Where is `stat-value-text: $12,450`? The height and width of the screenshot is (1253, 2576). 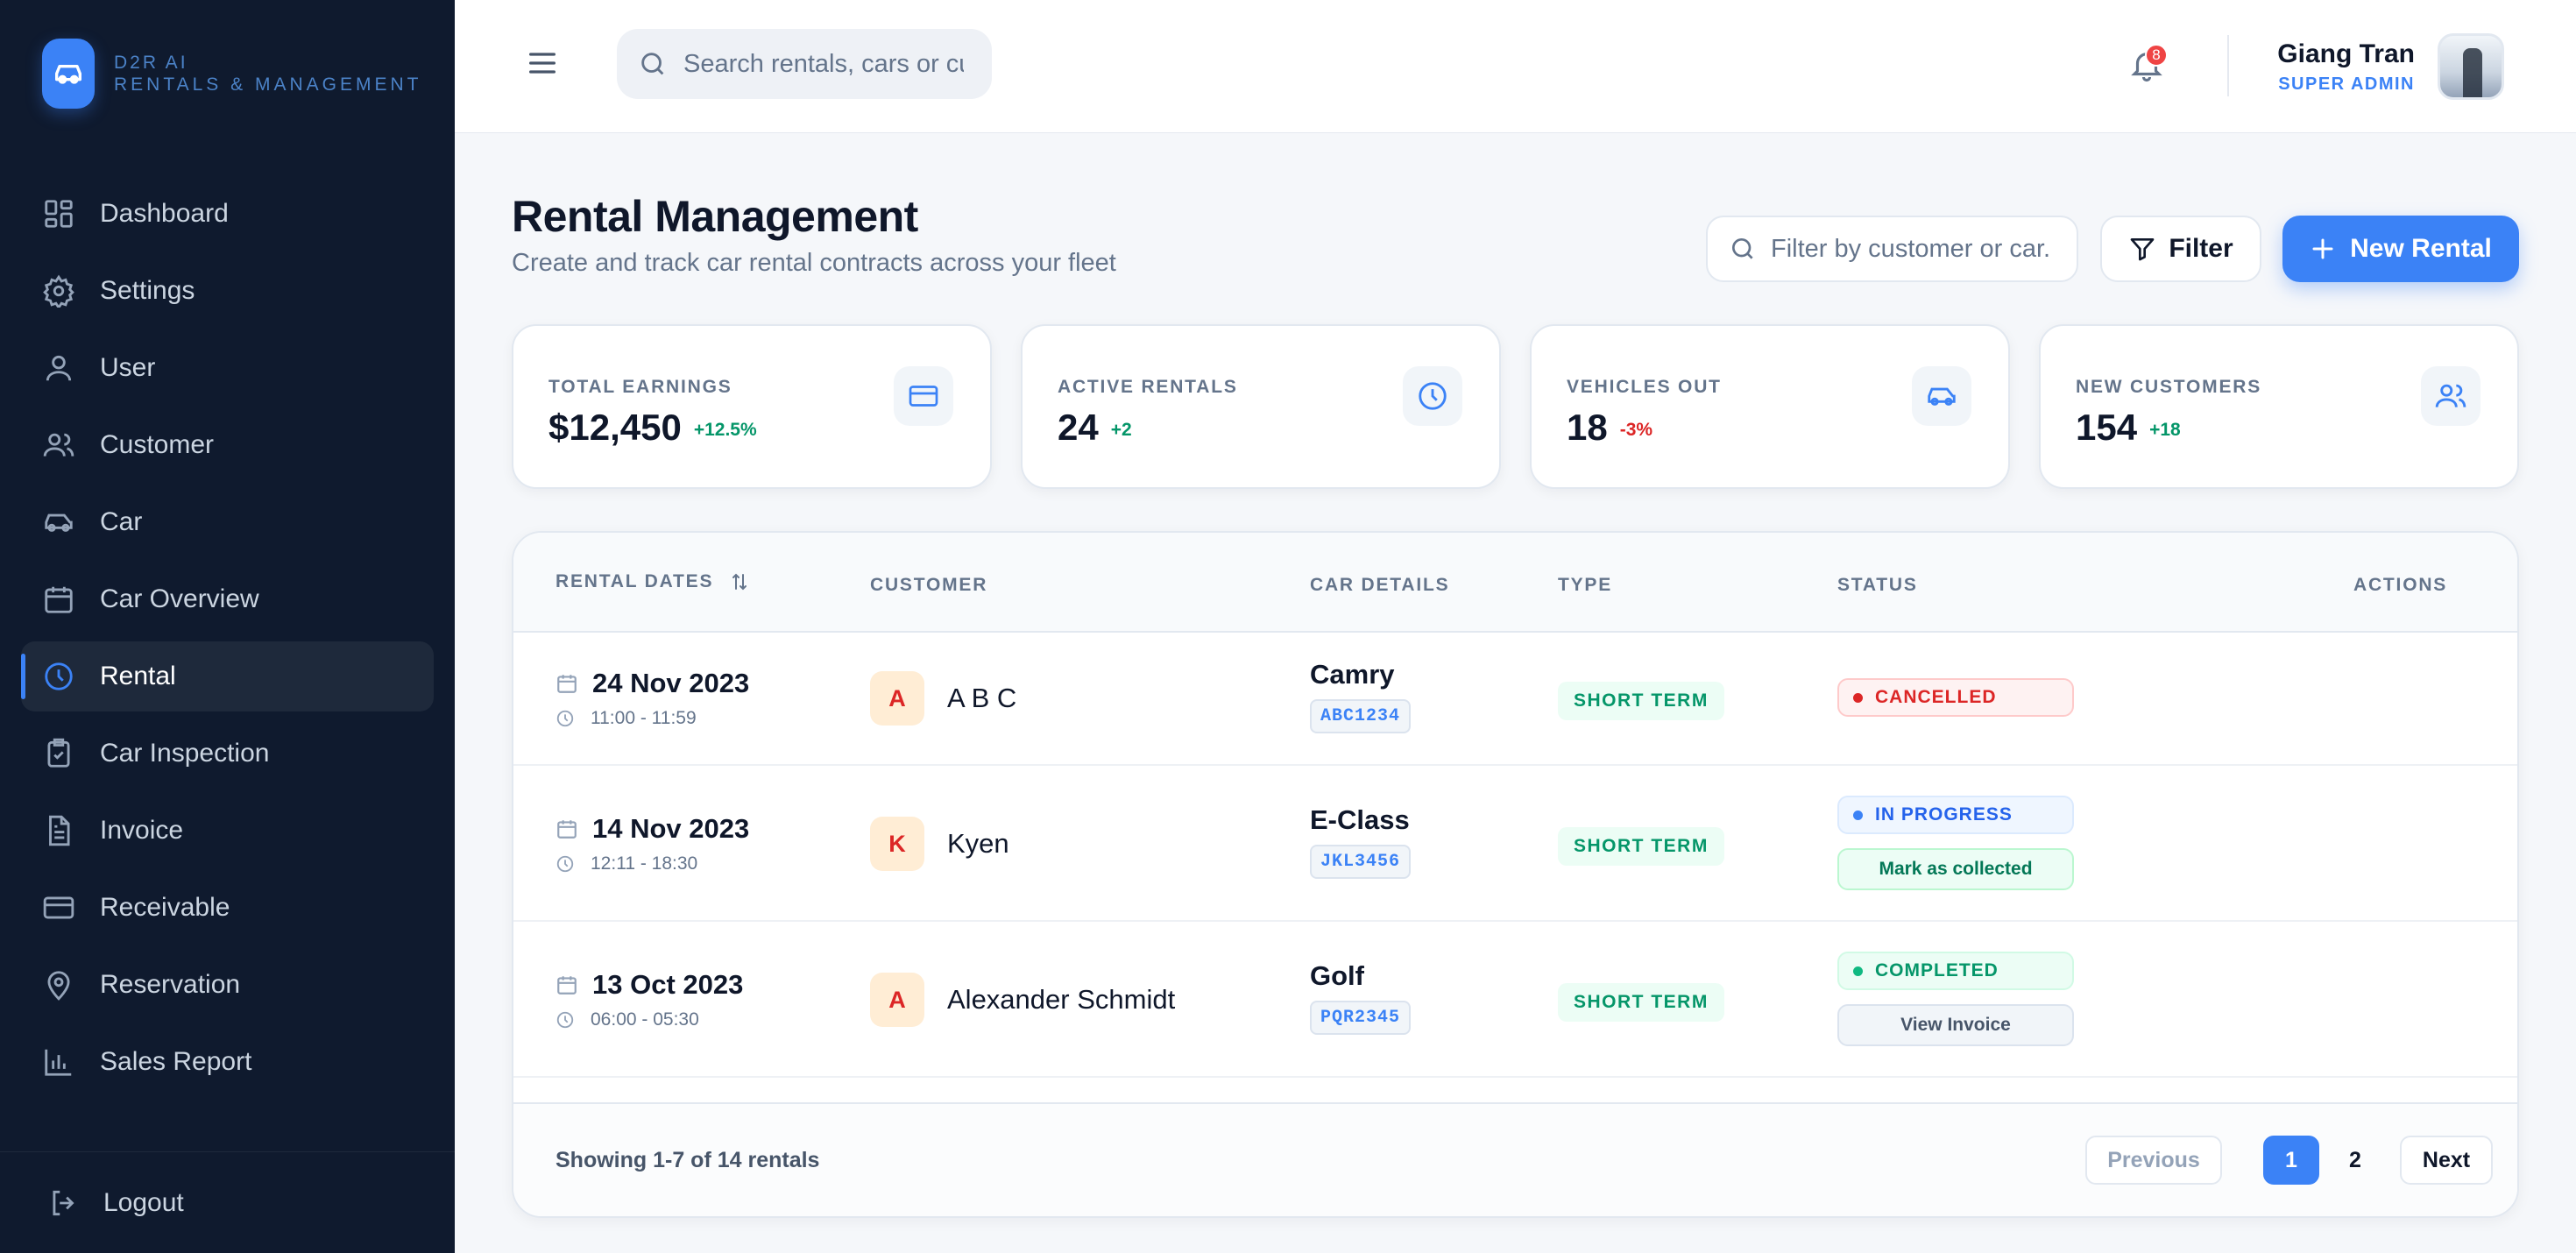
stat-value-text: $12,450 is located at coordinates (615, 427).